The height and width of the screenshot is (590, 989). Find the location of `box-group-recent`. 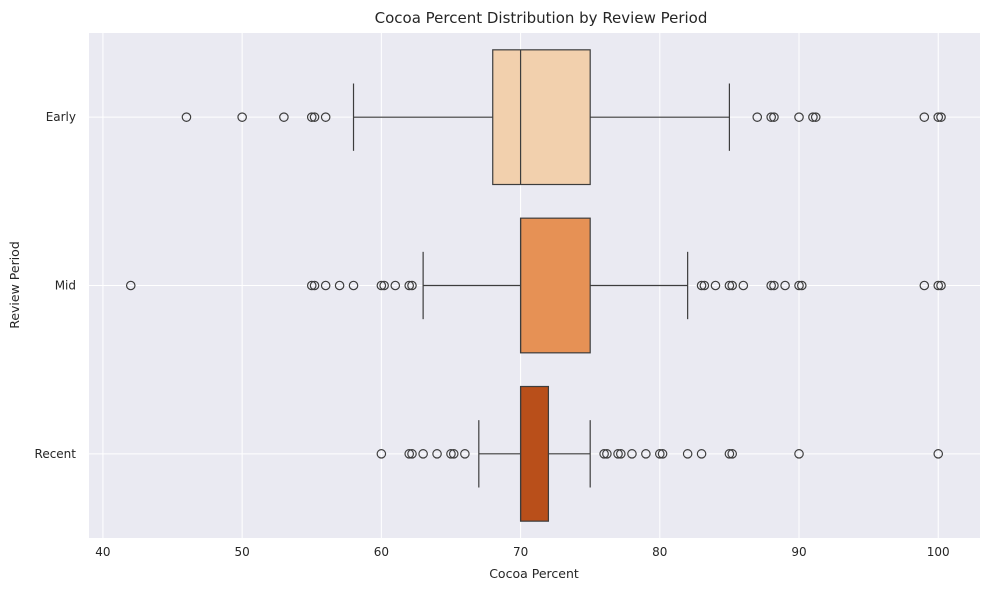

box-group-recent is located at coordinates (660, 453).